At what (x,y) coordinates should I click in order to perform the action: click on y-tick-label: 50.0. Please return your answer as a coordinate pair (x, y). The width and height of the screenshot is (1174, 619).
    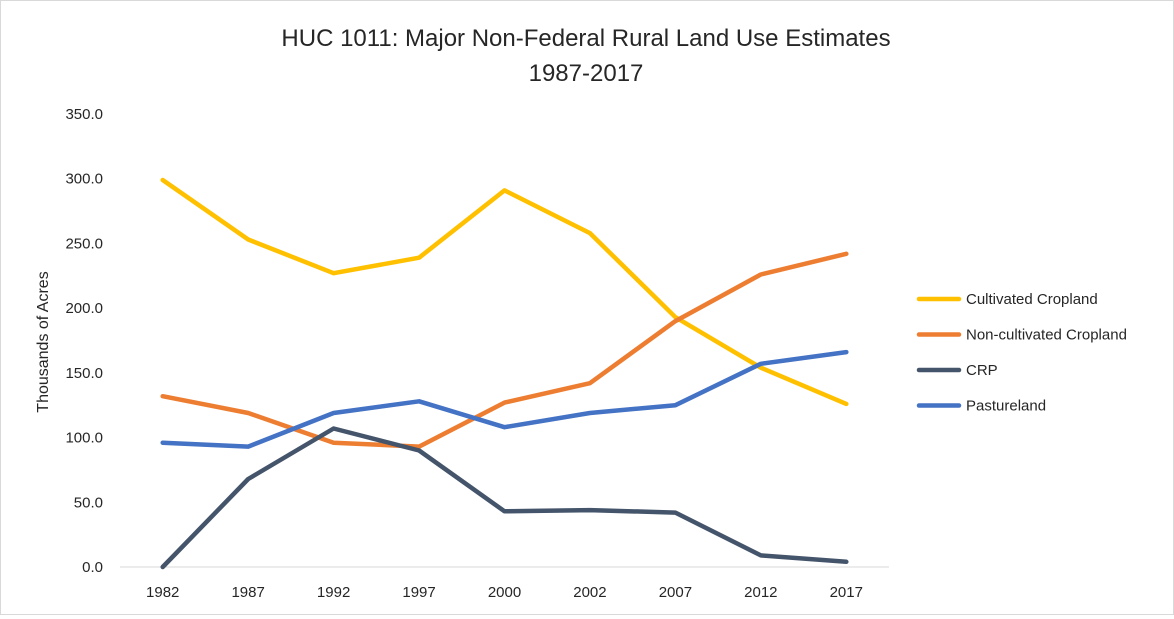
    Looking at the image, I should click on (88, 502).